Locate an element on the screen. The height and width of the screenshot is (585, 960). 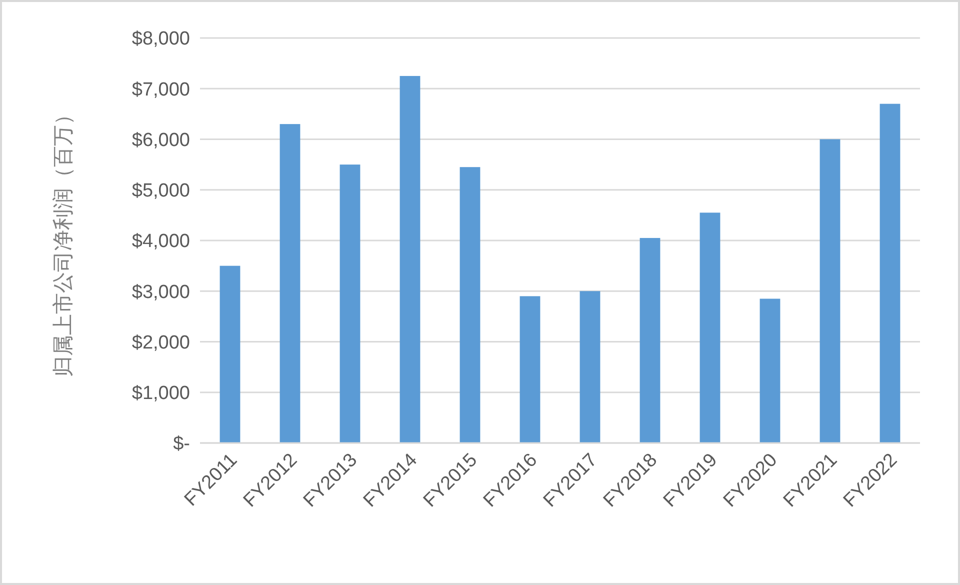
y-tick-label: $- is located at coordinates (181, 444).